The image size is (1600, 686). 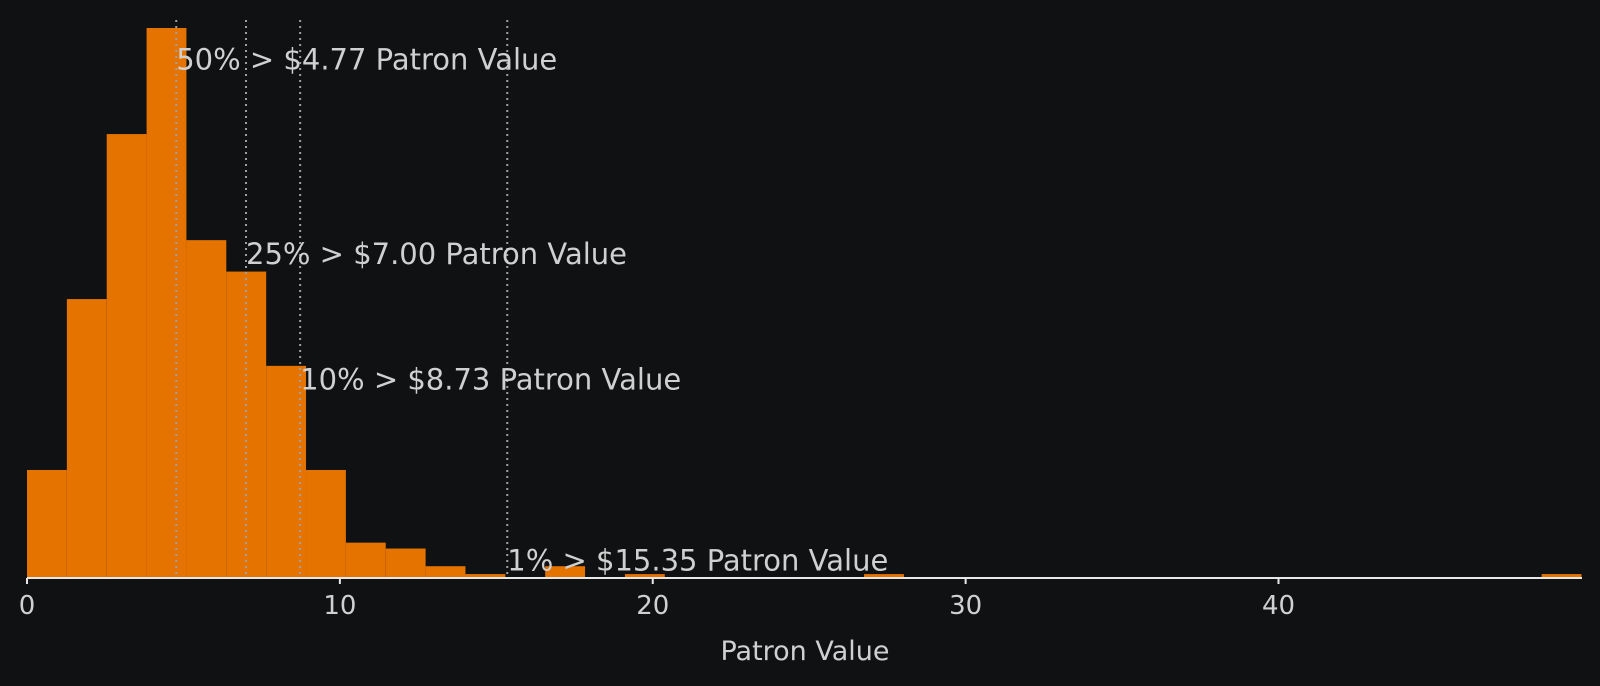 I want to click on x-tick-label-1: 10, so click(x=339, y=606).